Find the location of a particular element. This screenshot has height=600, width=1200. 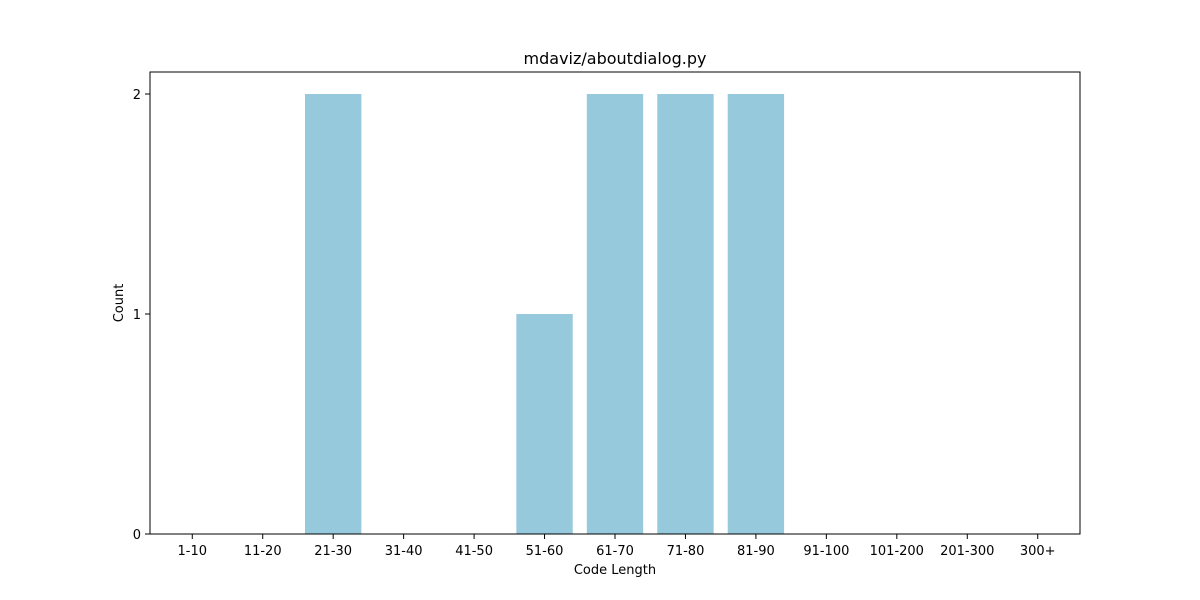

y-tick-label: 1 is located at coordinates (137, 315).